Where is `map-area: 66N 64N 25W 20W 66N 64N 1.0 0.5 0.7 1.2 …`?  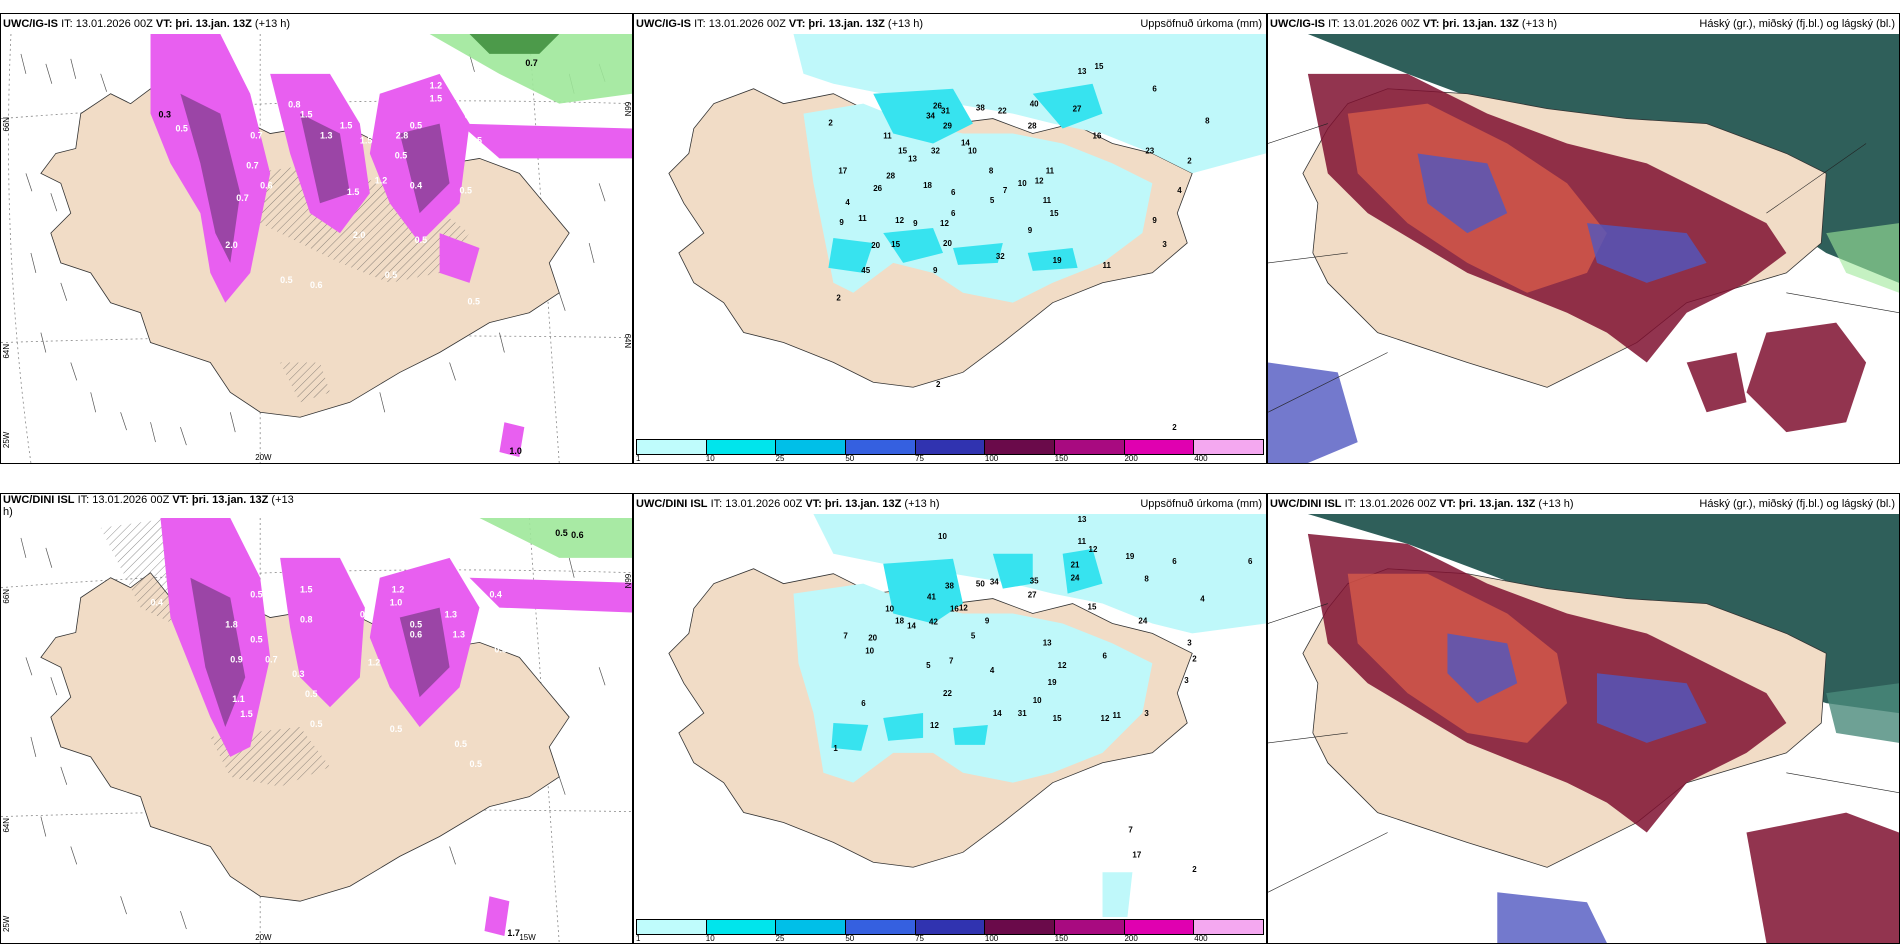 map-area: 66N 64N 25W 20W 66N 64N 1.0 0.5 0.7 1.2 … is located at coordinates (316, 248).